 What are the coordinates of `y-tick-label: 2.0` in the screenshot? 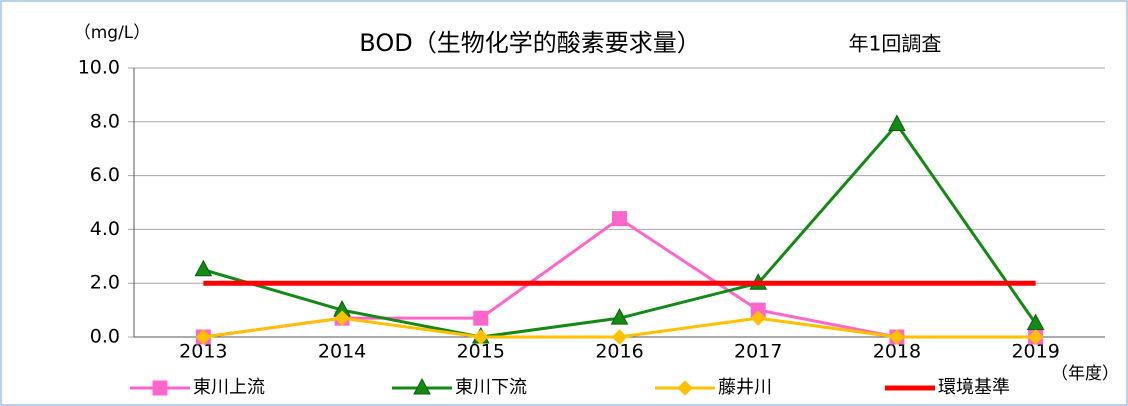 It's located at (105, 283).